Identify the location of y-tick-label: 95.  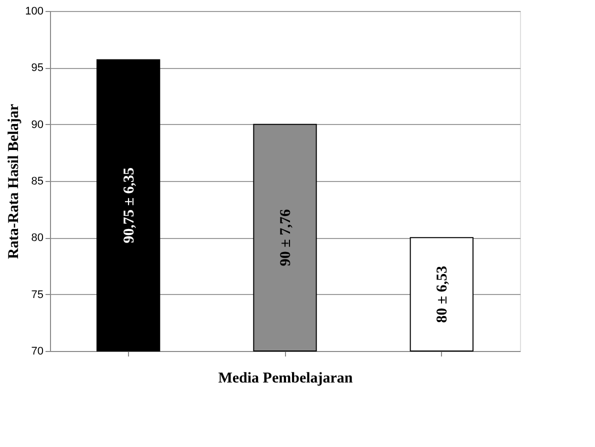
(37, 68).